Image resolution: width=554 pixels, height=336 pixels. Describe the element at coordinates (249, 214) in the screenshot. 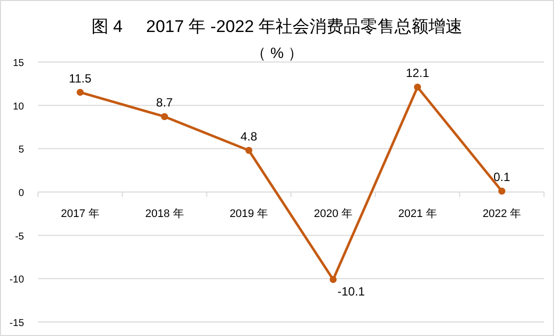

I see `x-tick-label: 2019 年` at that location.